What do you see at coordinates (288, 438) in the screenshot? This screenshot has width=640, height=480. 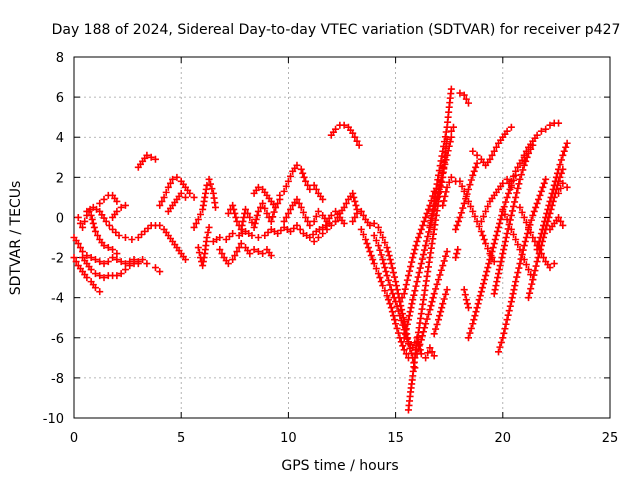 I see `x-tick-label-2: 10` at bounding box center [288, 438].